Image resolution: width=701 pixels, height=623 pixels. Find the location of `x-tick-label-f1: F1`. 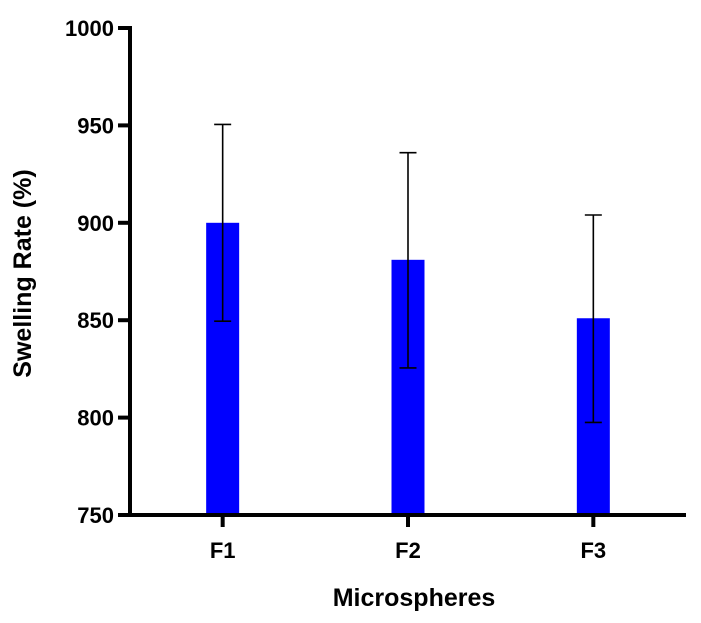

x-tick-label-f1: F1 is located at coordinates (223, 550).